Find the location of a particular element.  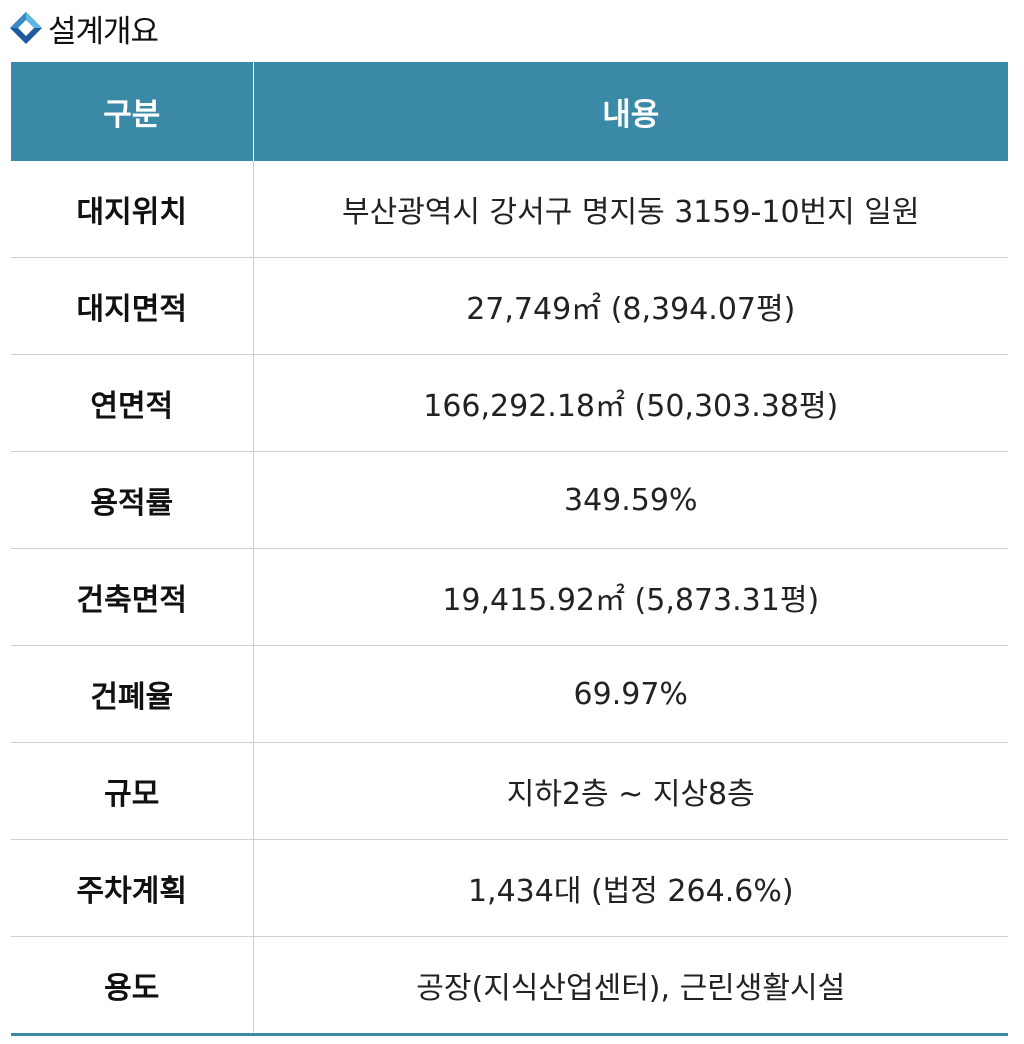

row-value: 27,749㎡ (8,394.07평) is located at coordinates (630, 306).